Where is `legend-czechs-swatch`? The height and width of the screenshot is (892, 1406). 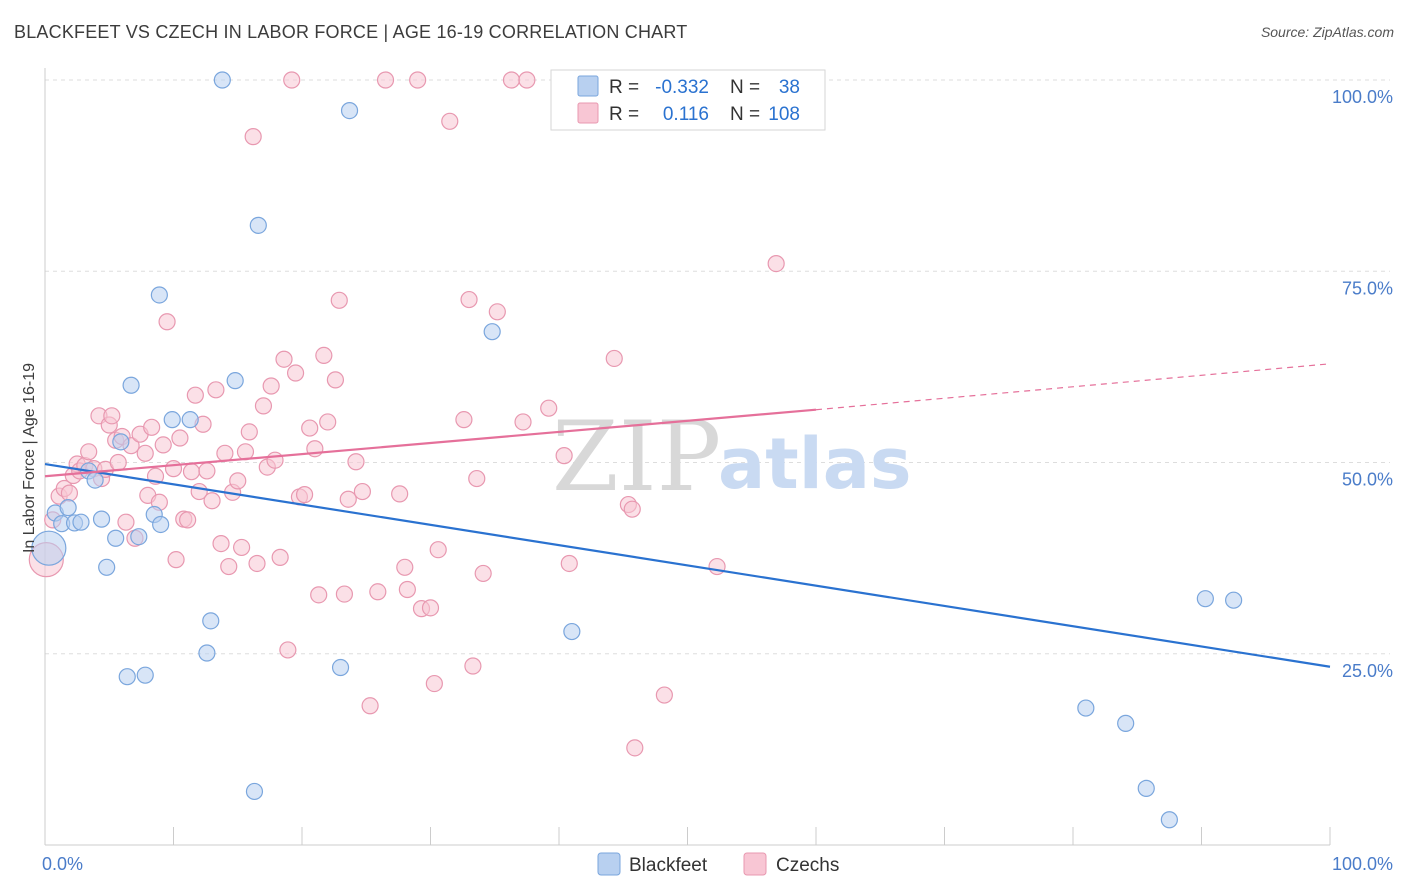 legend-czechs-swatch is located at coordinates (588, 113).